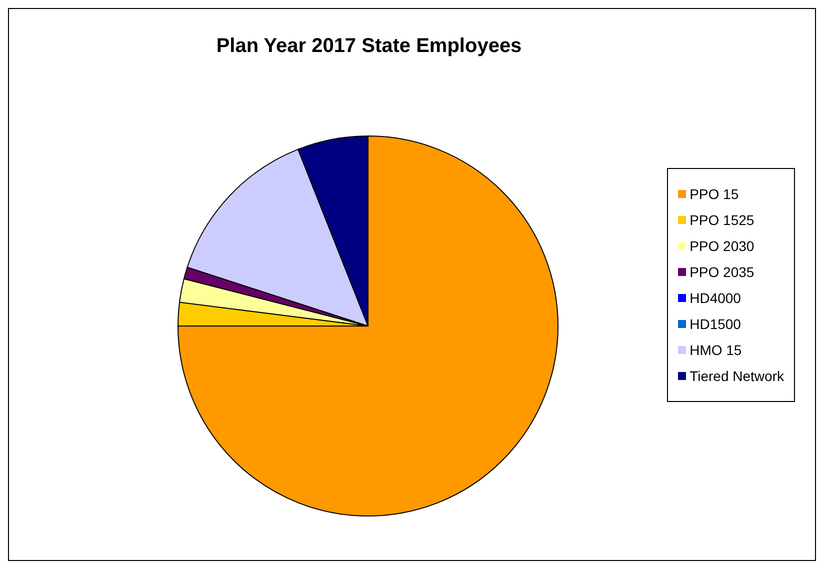  Describe the element at coordinates (737, 376) in the screenshot. I see `legend-label: Tiered Network` at that location.